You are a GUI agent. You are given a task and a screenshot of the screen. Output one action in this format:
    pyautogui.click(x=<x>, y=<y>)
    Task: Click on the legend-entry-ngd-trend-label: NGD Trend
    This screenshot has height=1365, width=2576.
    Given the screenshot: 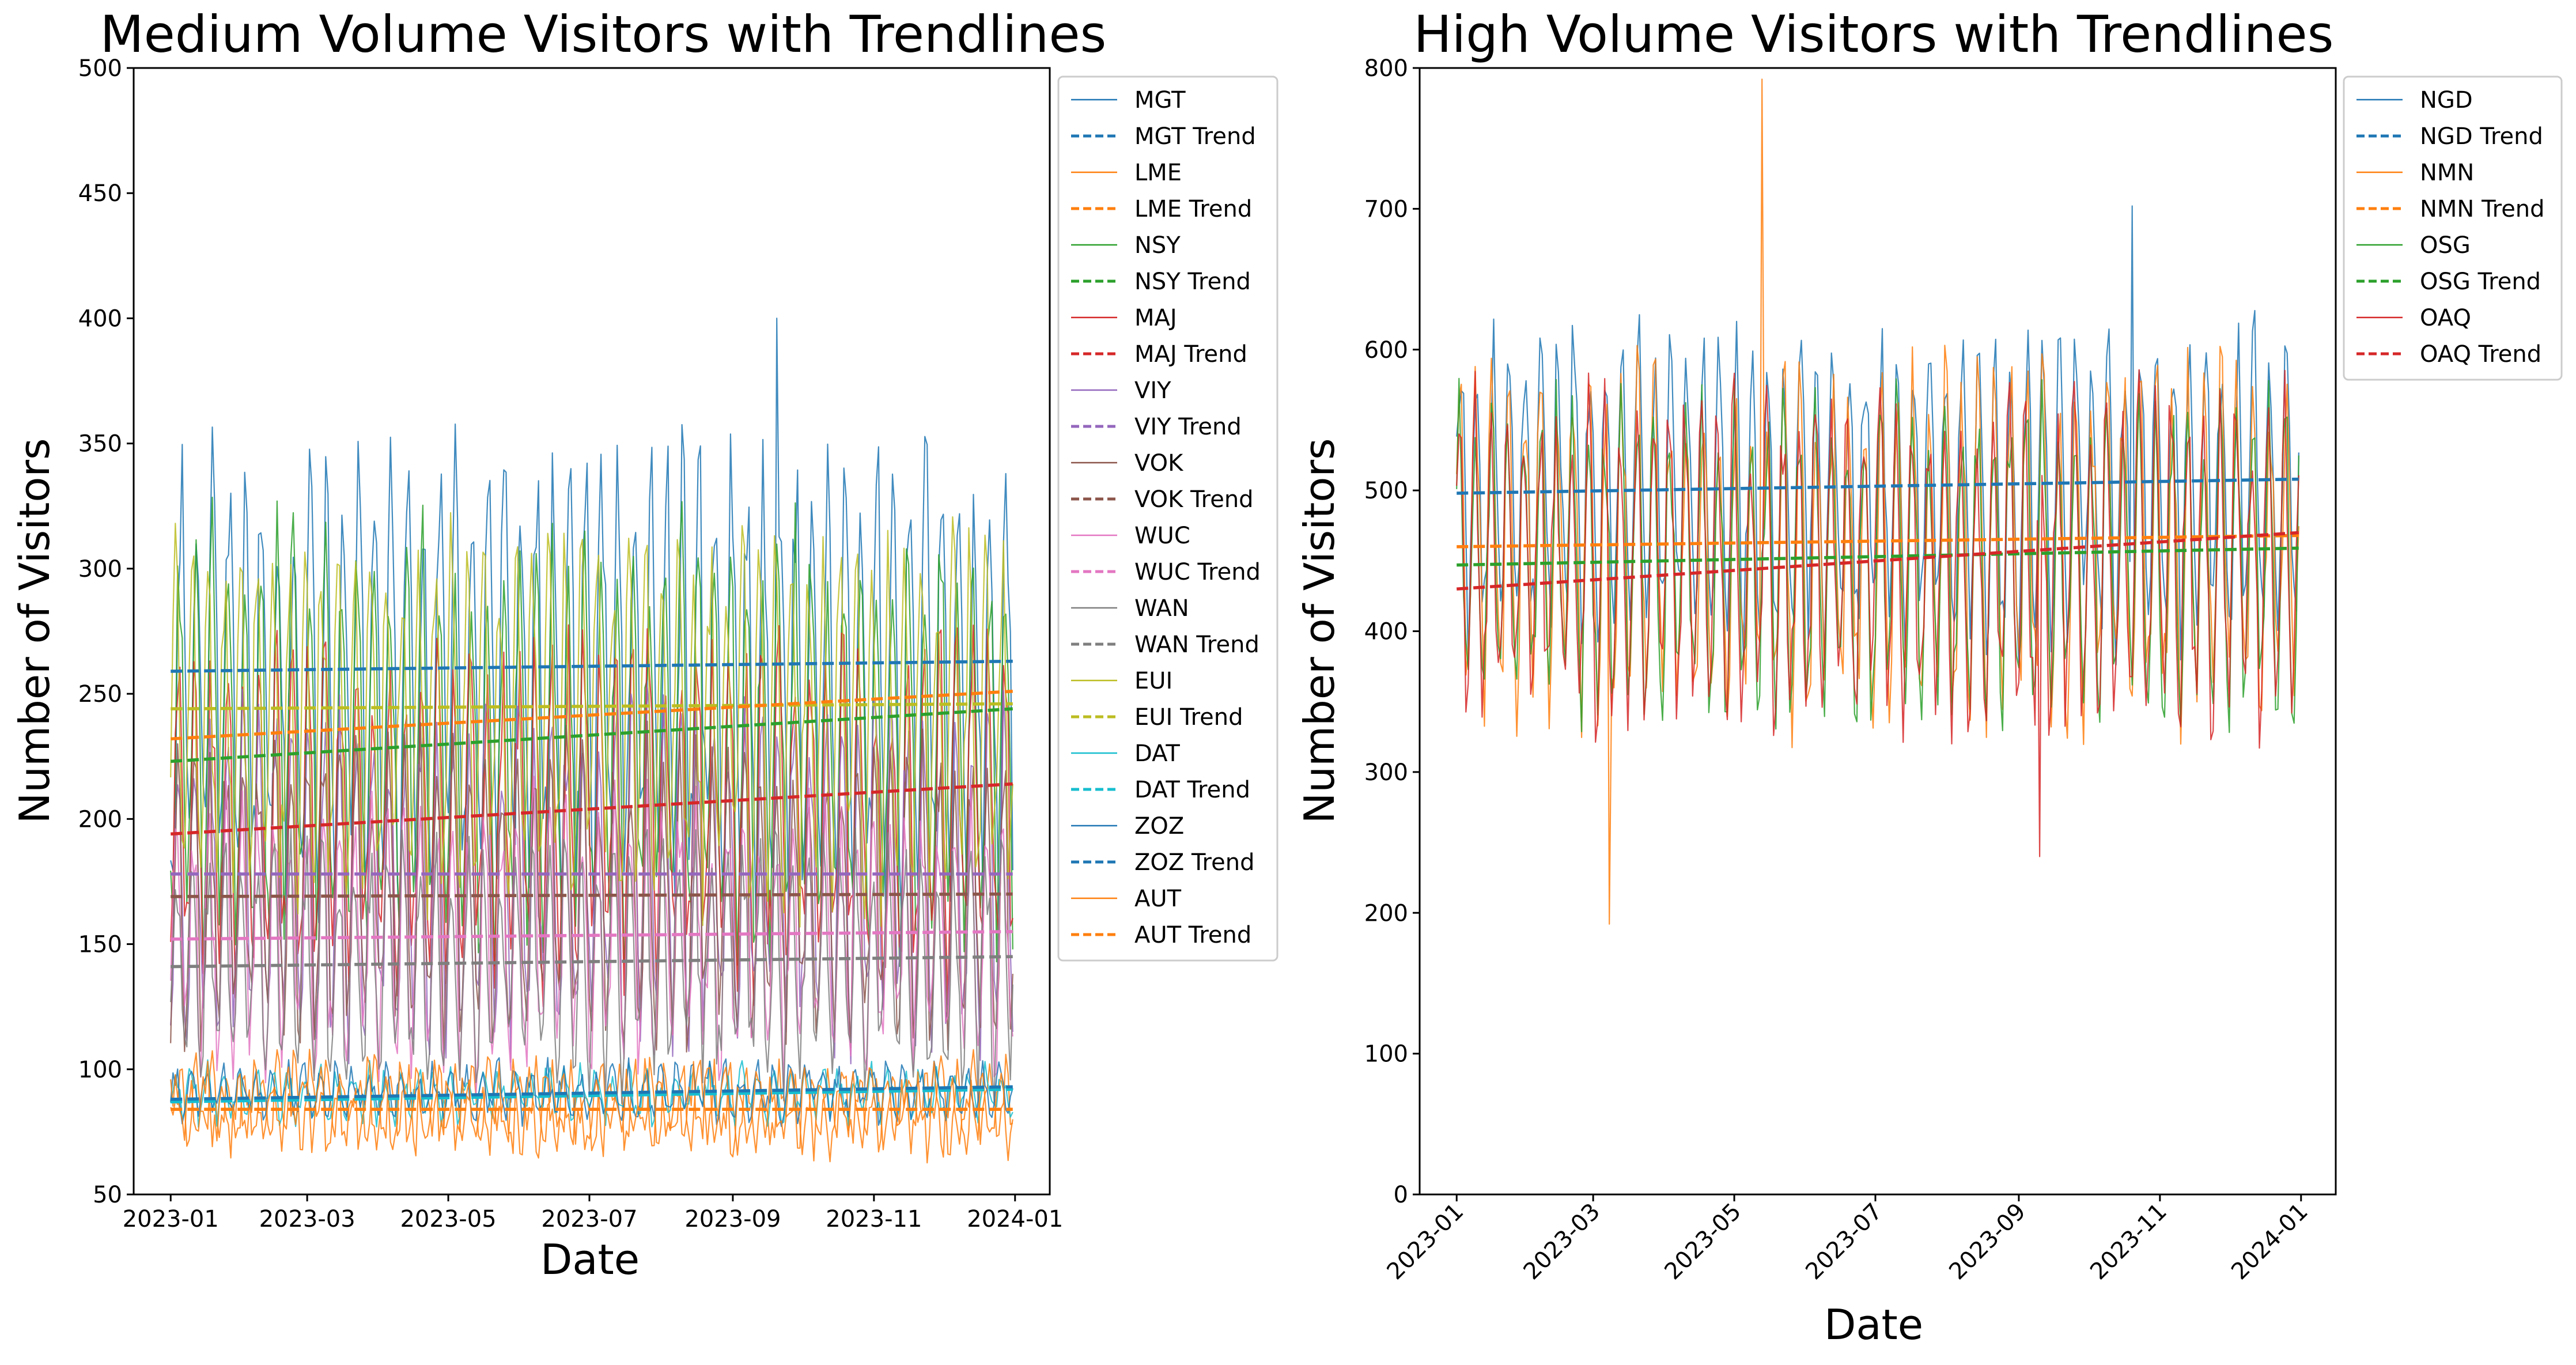 What is the action you would take?
    pyautogui.click(x=2481, y=136)
    